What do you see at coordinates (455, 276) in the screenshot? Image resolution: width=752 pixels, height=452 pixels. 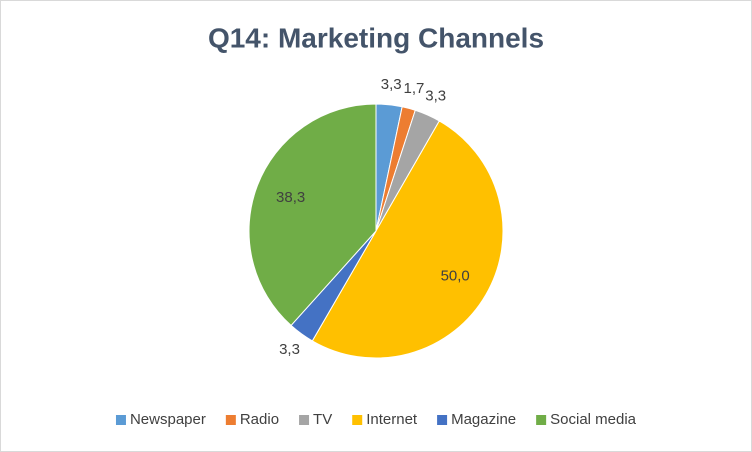 I see `data-label: 50,0` at bounding box center [455, 276].